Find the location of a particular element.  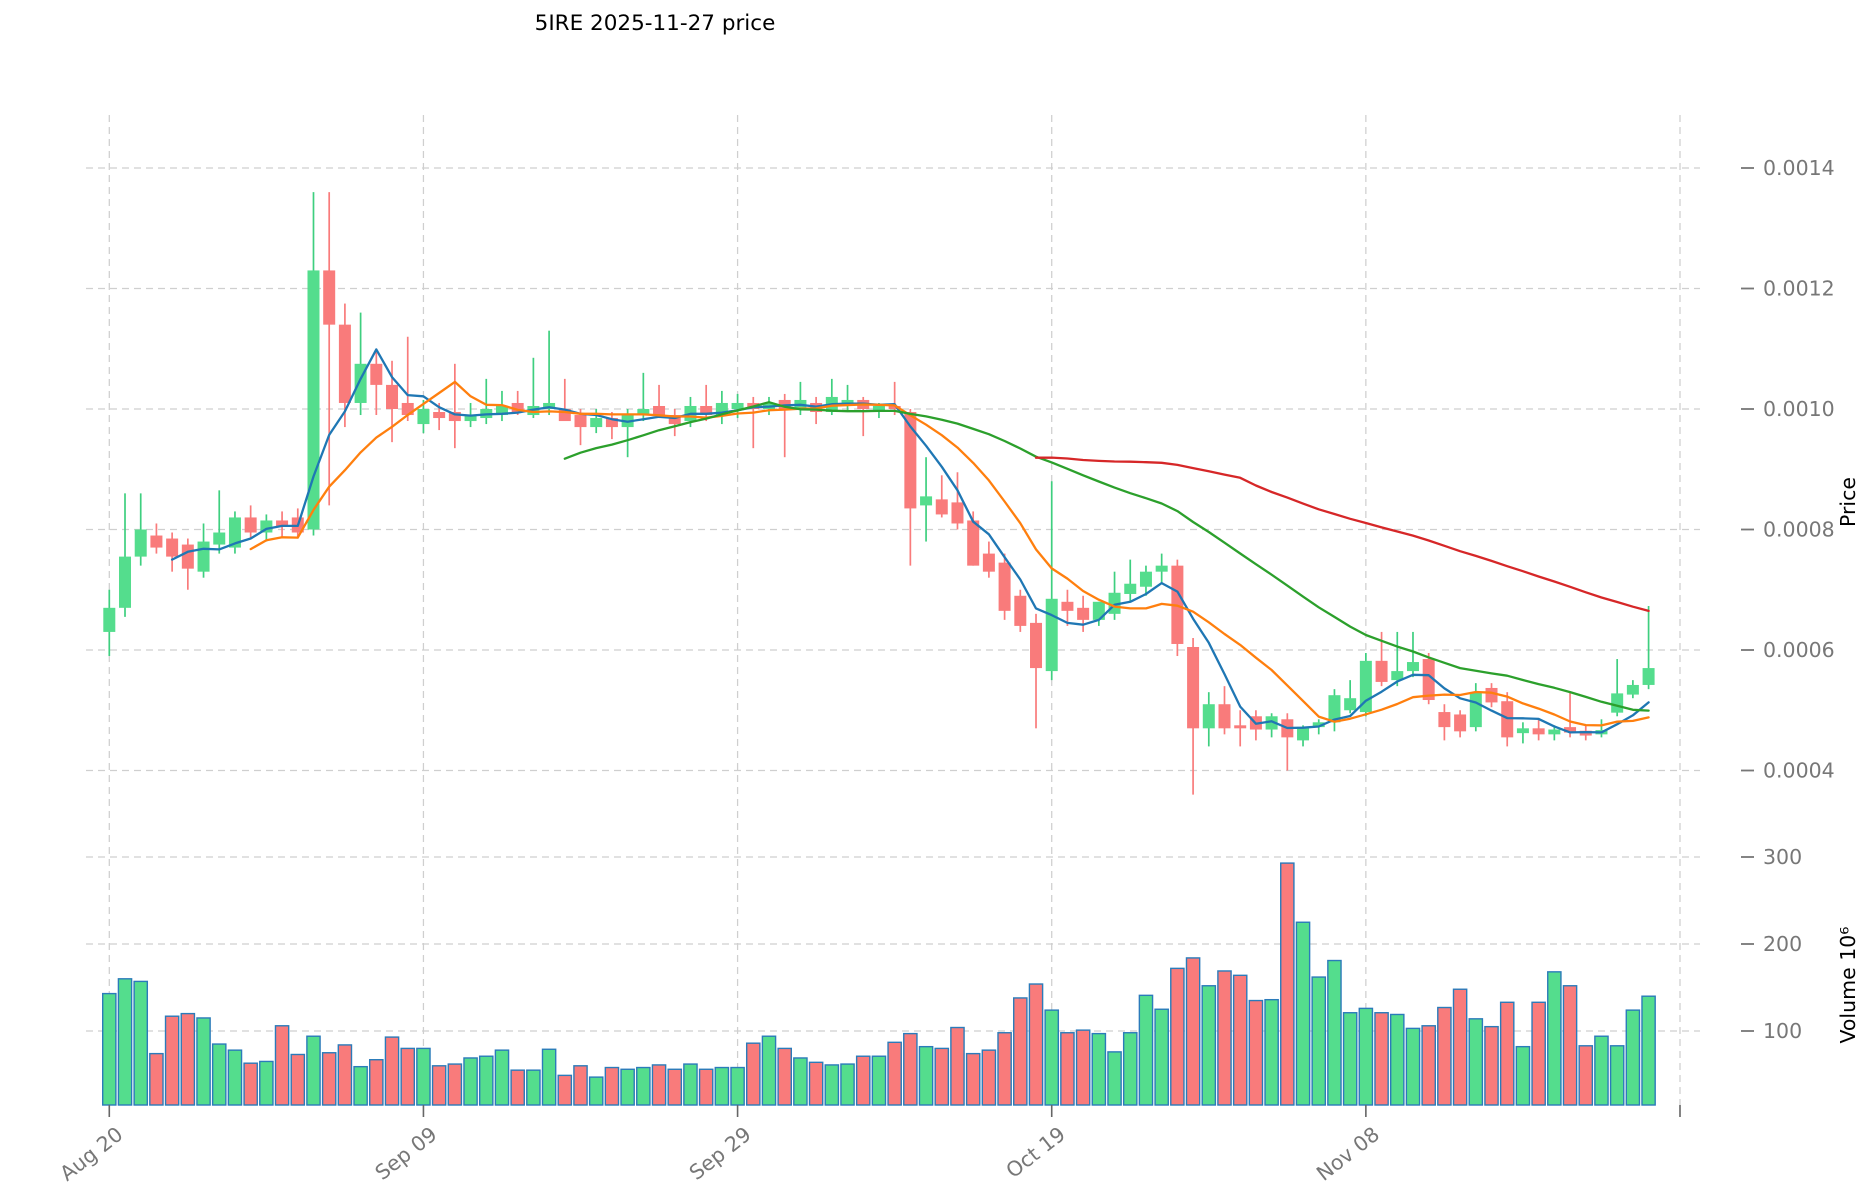

date-tick-label: Nov 08 is located at coordinates (1348, 1154).